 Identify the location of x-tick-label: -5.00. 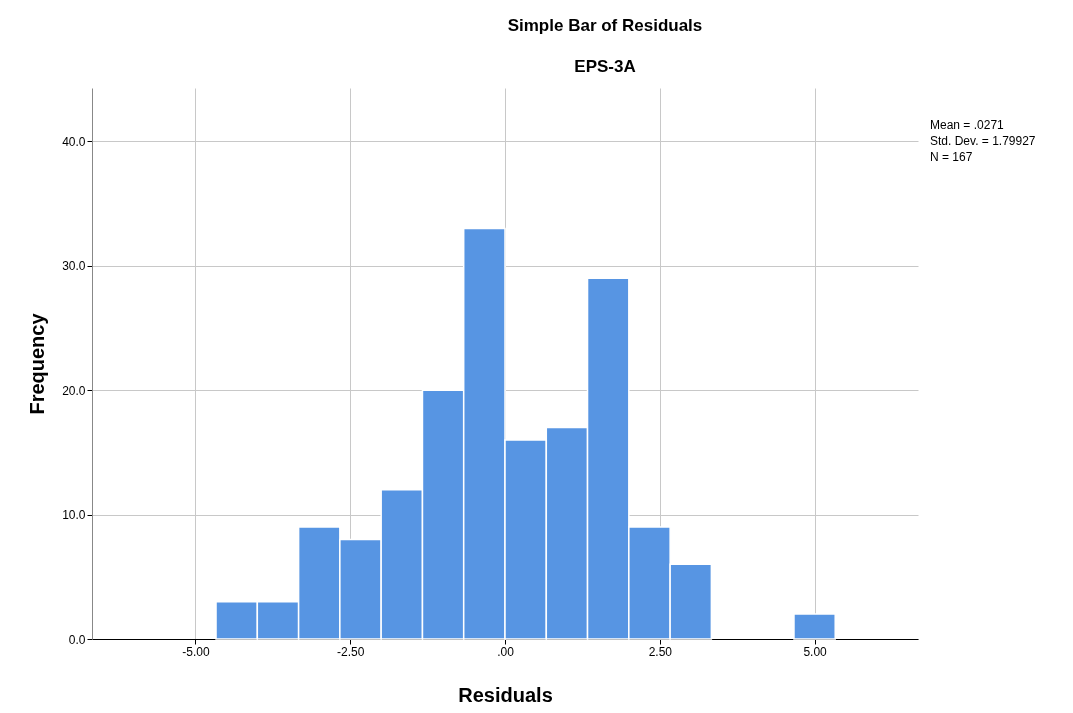
(196, 651).